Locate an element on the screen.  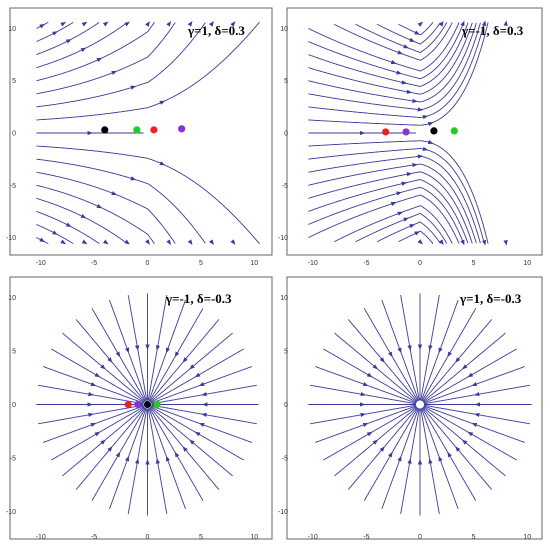
panel-title: γ=-1, δ=0.3 is located at coordinates (492, 30).